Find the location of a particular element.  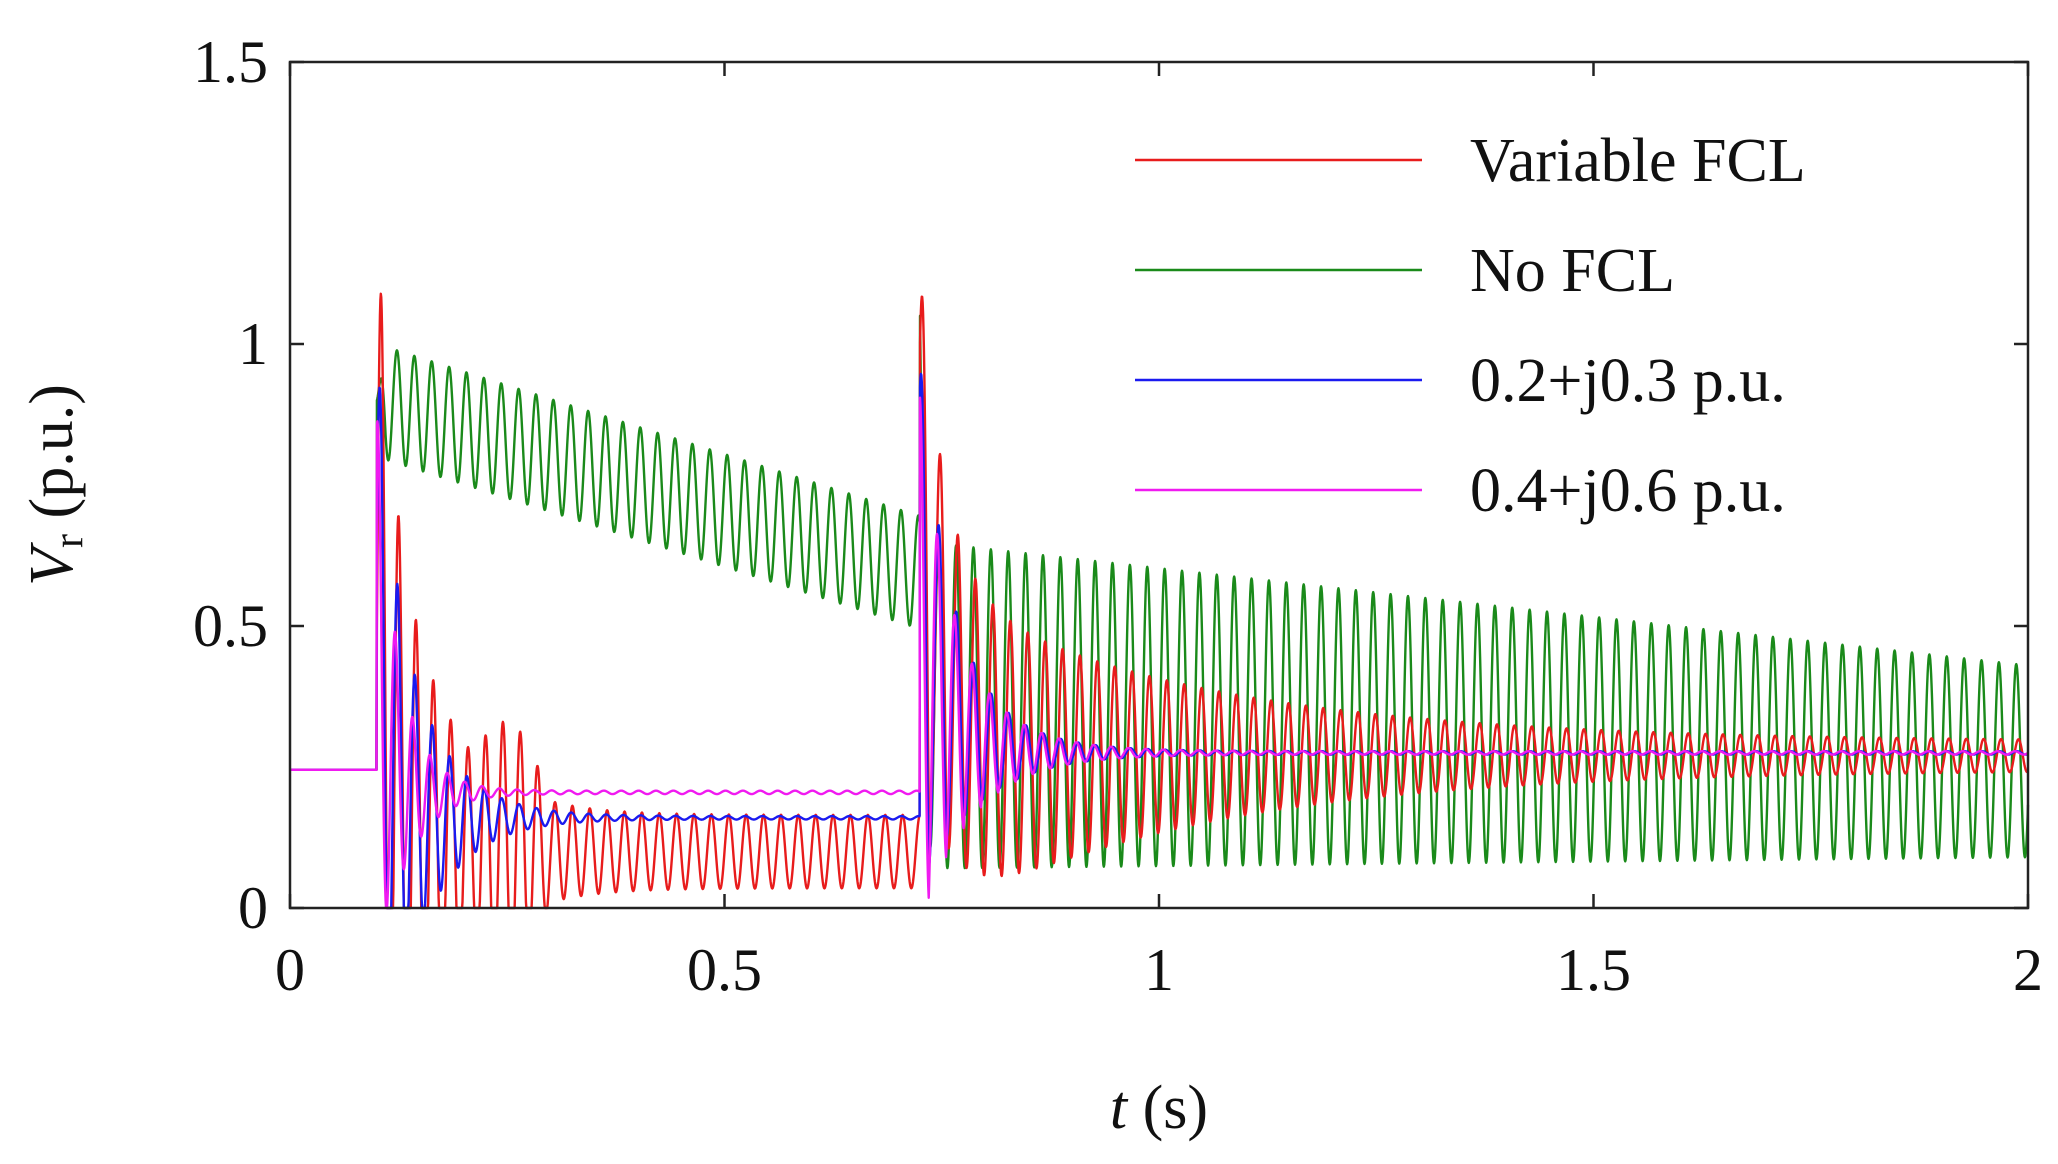

x-axis-var: t is located at coordinates (1119, 1108).